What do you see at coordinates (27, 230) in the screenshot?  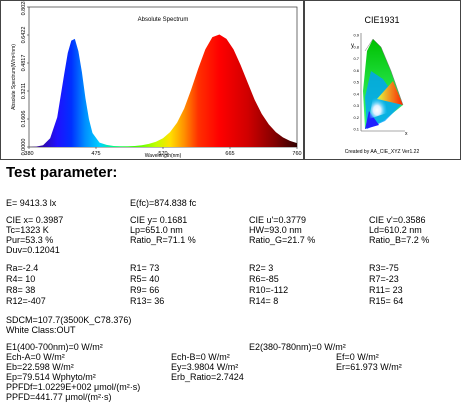 I see `param-tc: Tc=1323 K` at bounding box center [27, 230].